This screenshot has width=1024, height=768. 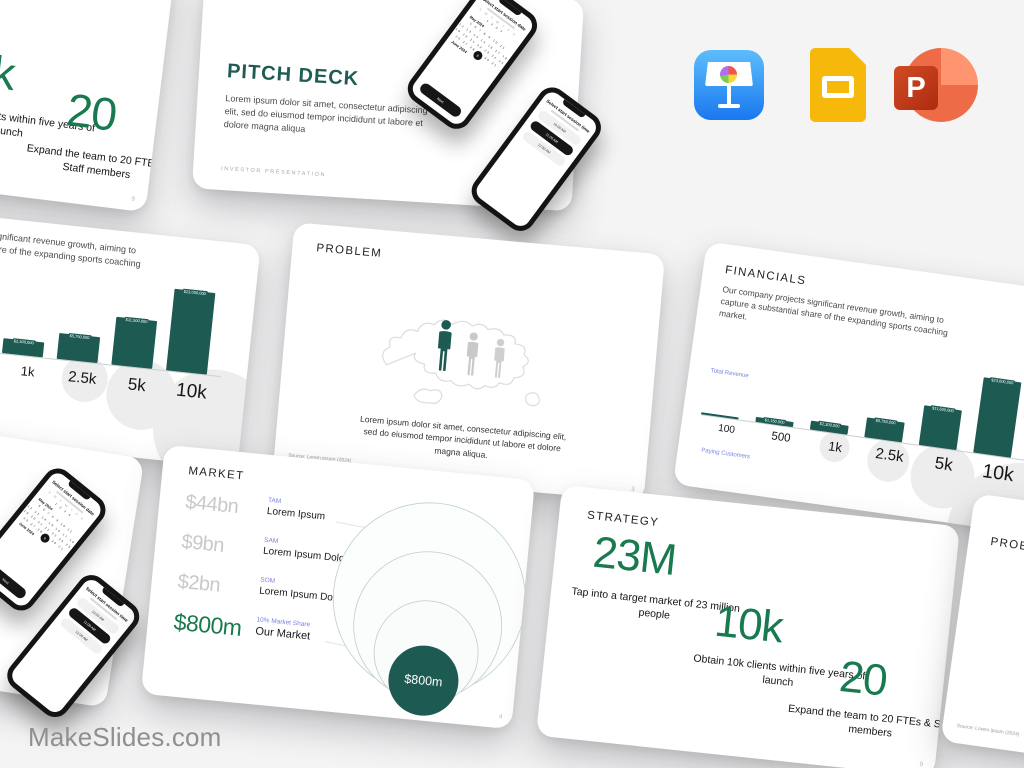 What do you see at coordinates (125, 737) in the screenshot?
I see `brand-logo: MakeSlides.com` at bounding box center [125, 737].